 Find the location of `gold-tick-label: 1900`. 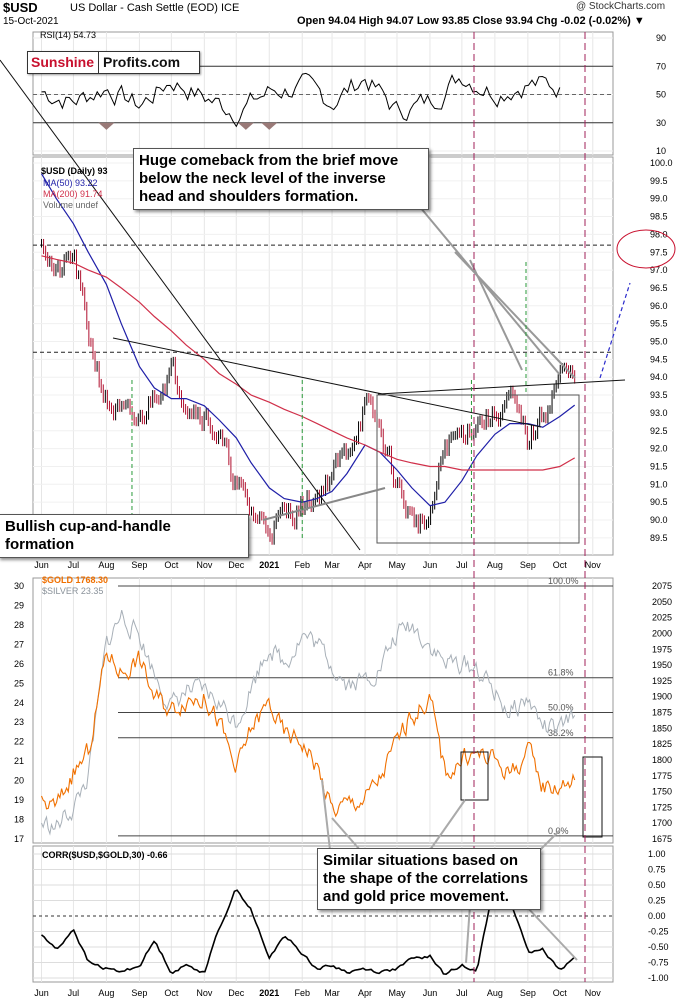

gold-tick-label: 1900 is located at coordinates (662, 697).